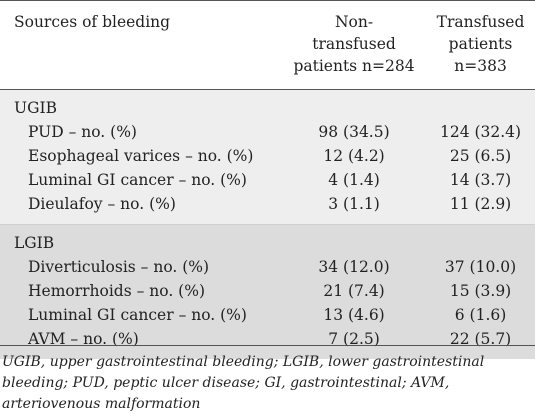 The width and height of the screenshot is (535, 415). I want to click on group-row: UGIB, so click(267, 105).